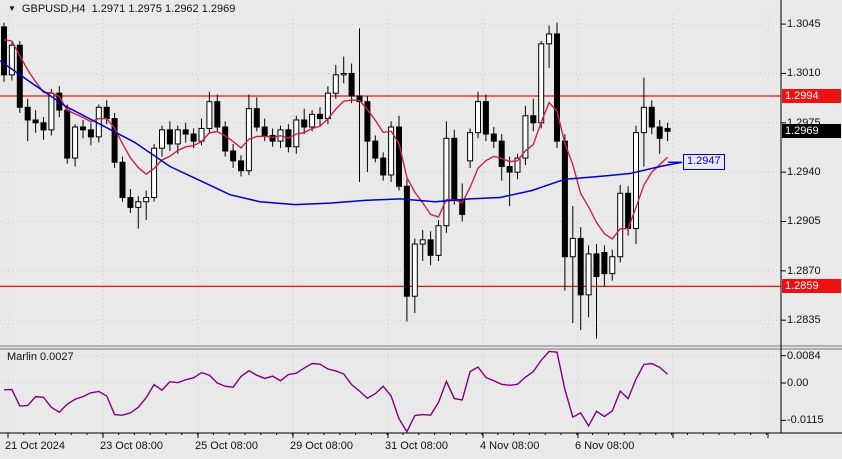  I want to click on indicator-tick-label: 0.0084, so click(804, 355).